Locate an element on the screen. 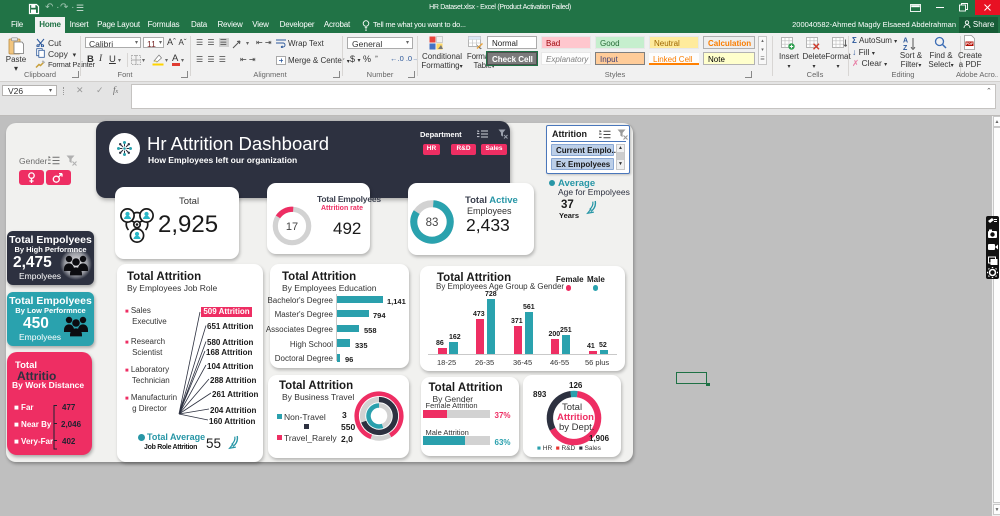  svg-text: PDF is located at coordinates (970, 44).